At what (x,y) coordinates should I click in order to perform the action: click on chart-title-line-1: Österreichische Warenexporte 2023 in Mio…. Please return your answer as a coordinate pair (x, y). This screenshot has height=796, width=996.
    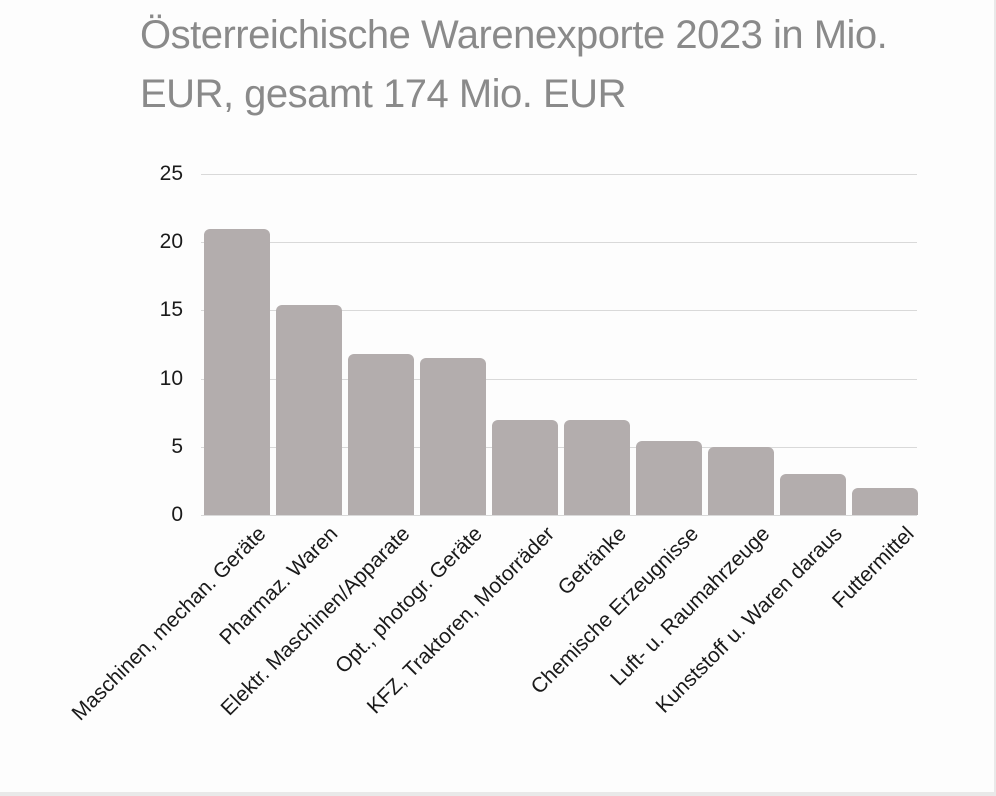
    Looking at the image, I should click on (514, 35).